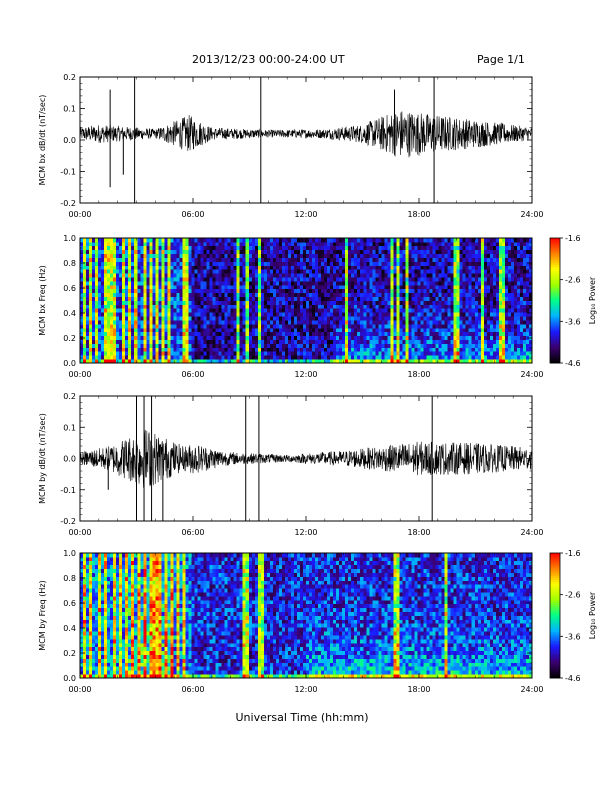 This screenshot has width=612, height=792. Describe the element at coordinates (42, 140) in the screenshot. I see `y-axis-label: MCM bx dB/dt (nT/sec)` at that location.